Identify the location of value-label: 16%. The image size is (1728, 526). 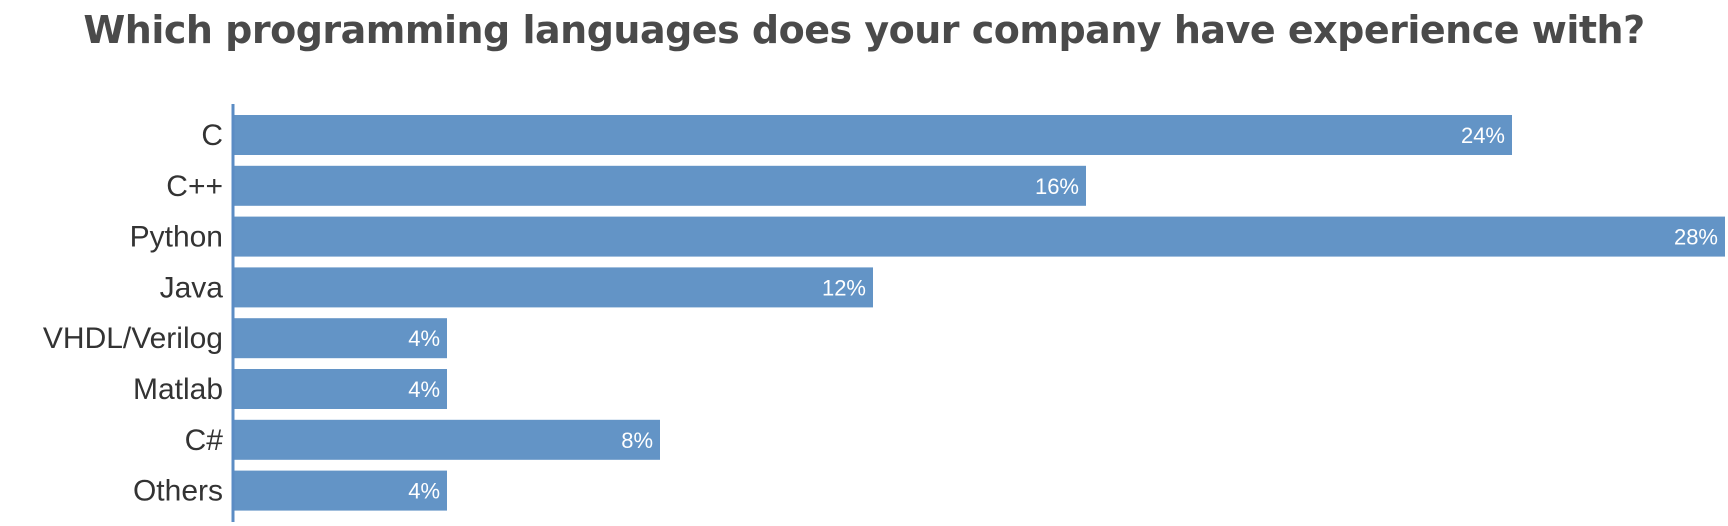
(1057, 186).